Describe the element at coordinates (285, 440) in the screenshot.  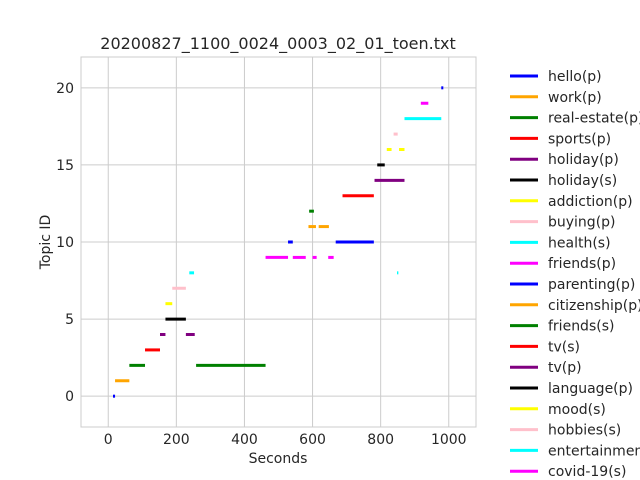
I see `x-axis-ticks: 0 200 400 600 800 1000` at that location.